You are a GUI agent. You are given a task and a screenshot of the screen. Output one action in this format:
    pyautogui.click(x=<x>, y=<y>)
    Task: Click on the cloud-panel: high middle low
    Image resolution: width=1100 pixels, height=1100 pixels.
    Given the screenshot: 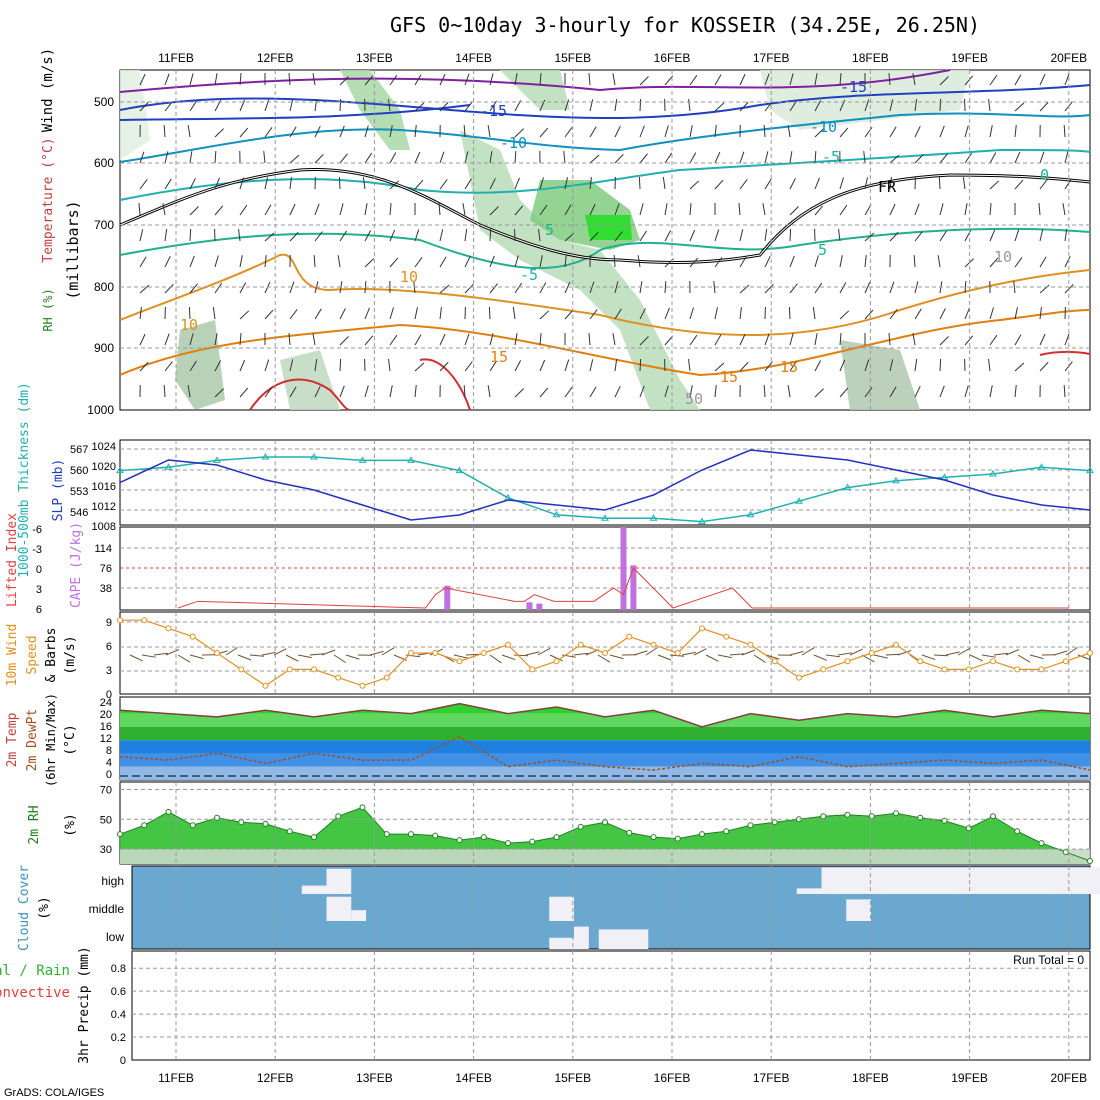 What is the action you would take?
    pyautogui.click(x=594, y=907)
    